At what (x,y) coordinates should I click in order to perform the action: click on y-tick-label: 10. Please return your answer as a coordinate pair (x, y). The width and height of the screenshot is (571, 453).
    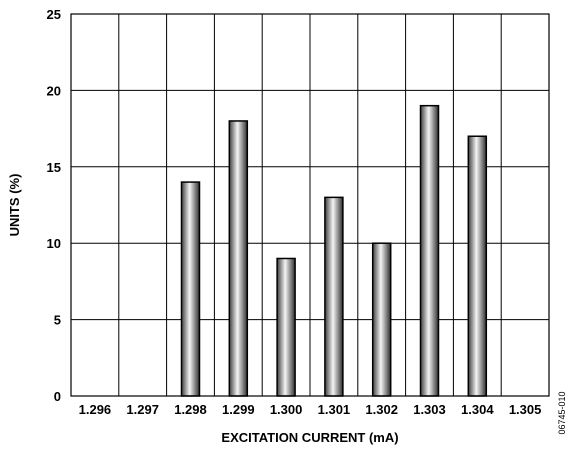
    Looking at the image, I should click on (54, 243).